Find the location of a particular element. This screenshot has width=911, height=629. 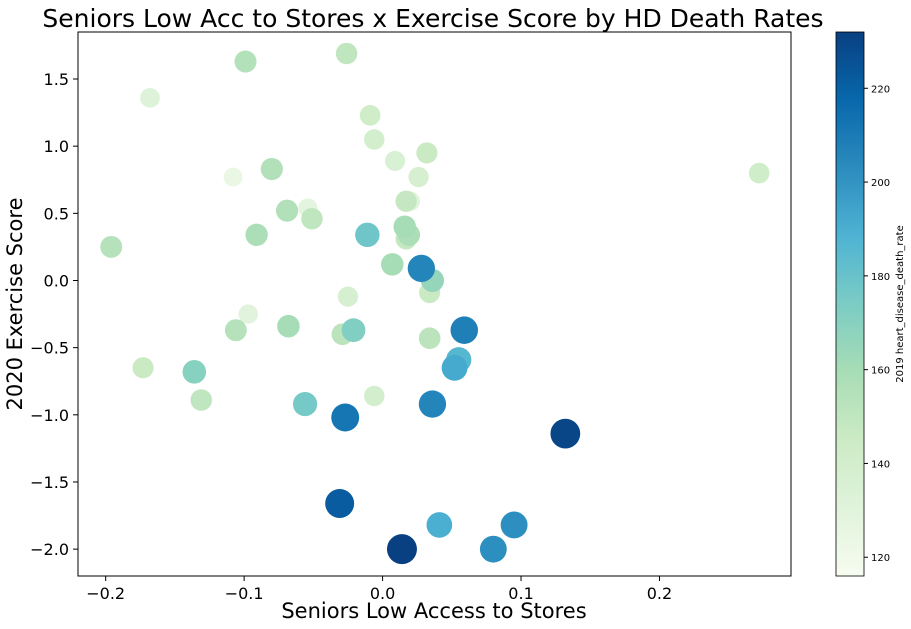

colorbar is located at coordinates (850, 304).